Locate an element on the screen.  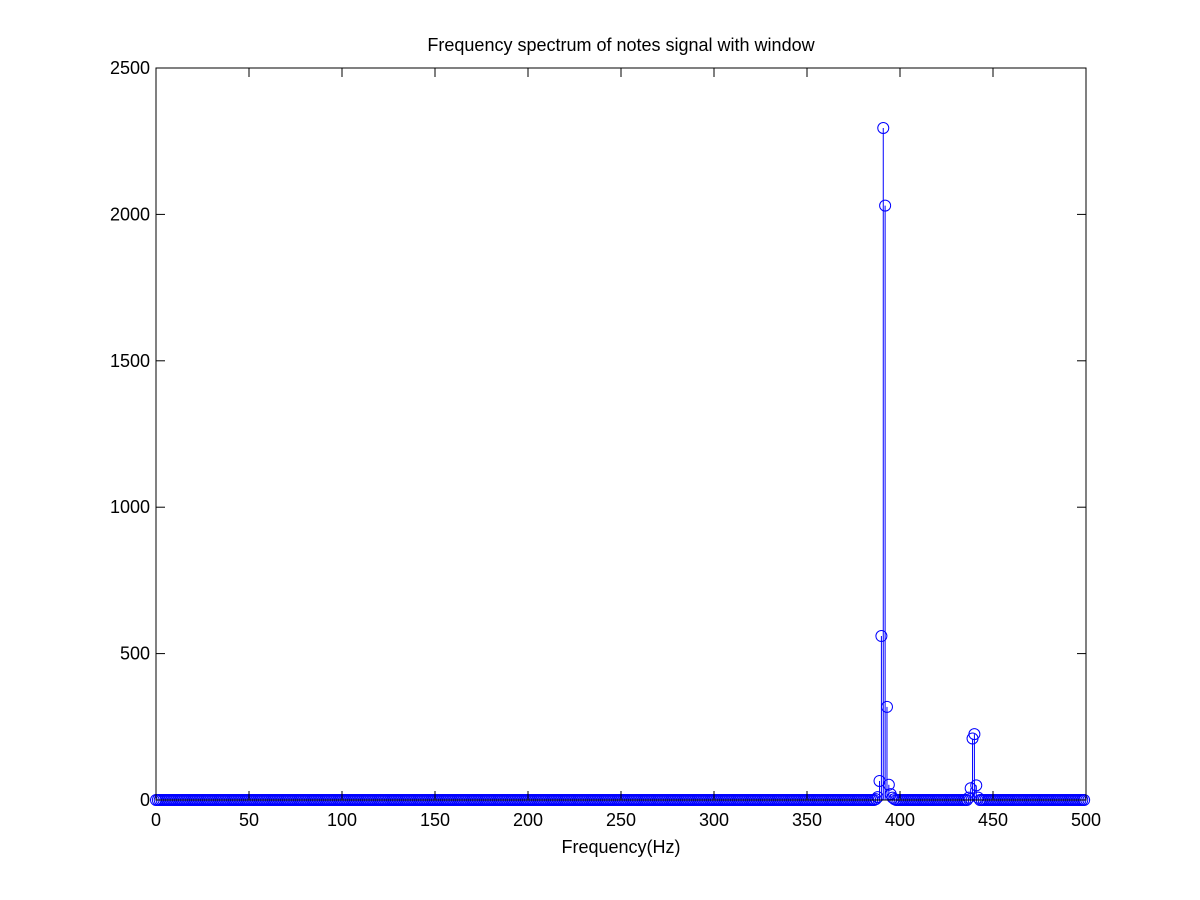
x-tick-label: 300 is located at coordinates (714, 820).